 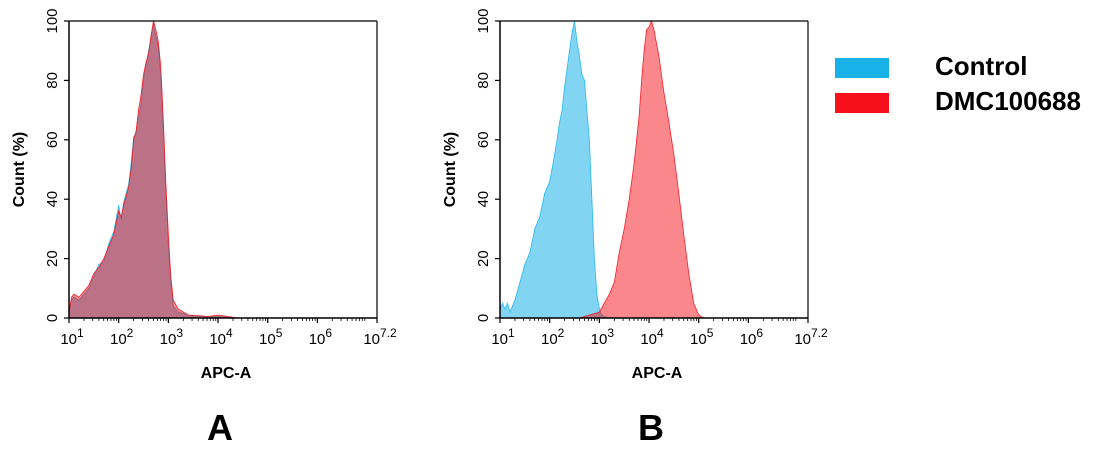 What do you see at coordinates (958, 83) in the screenshot?
I see `legend: Control DMC100688` at bounding box center [958, 83].